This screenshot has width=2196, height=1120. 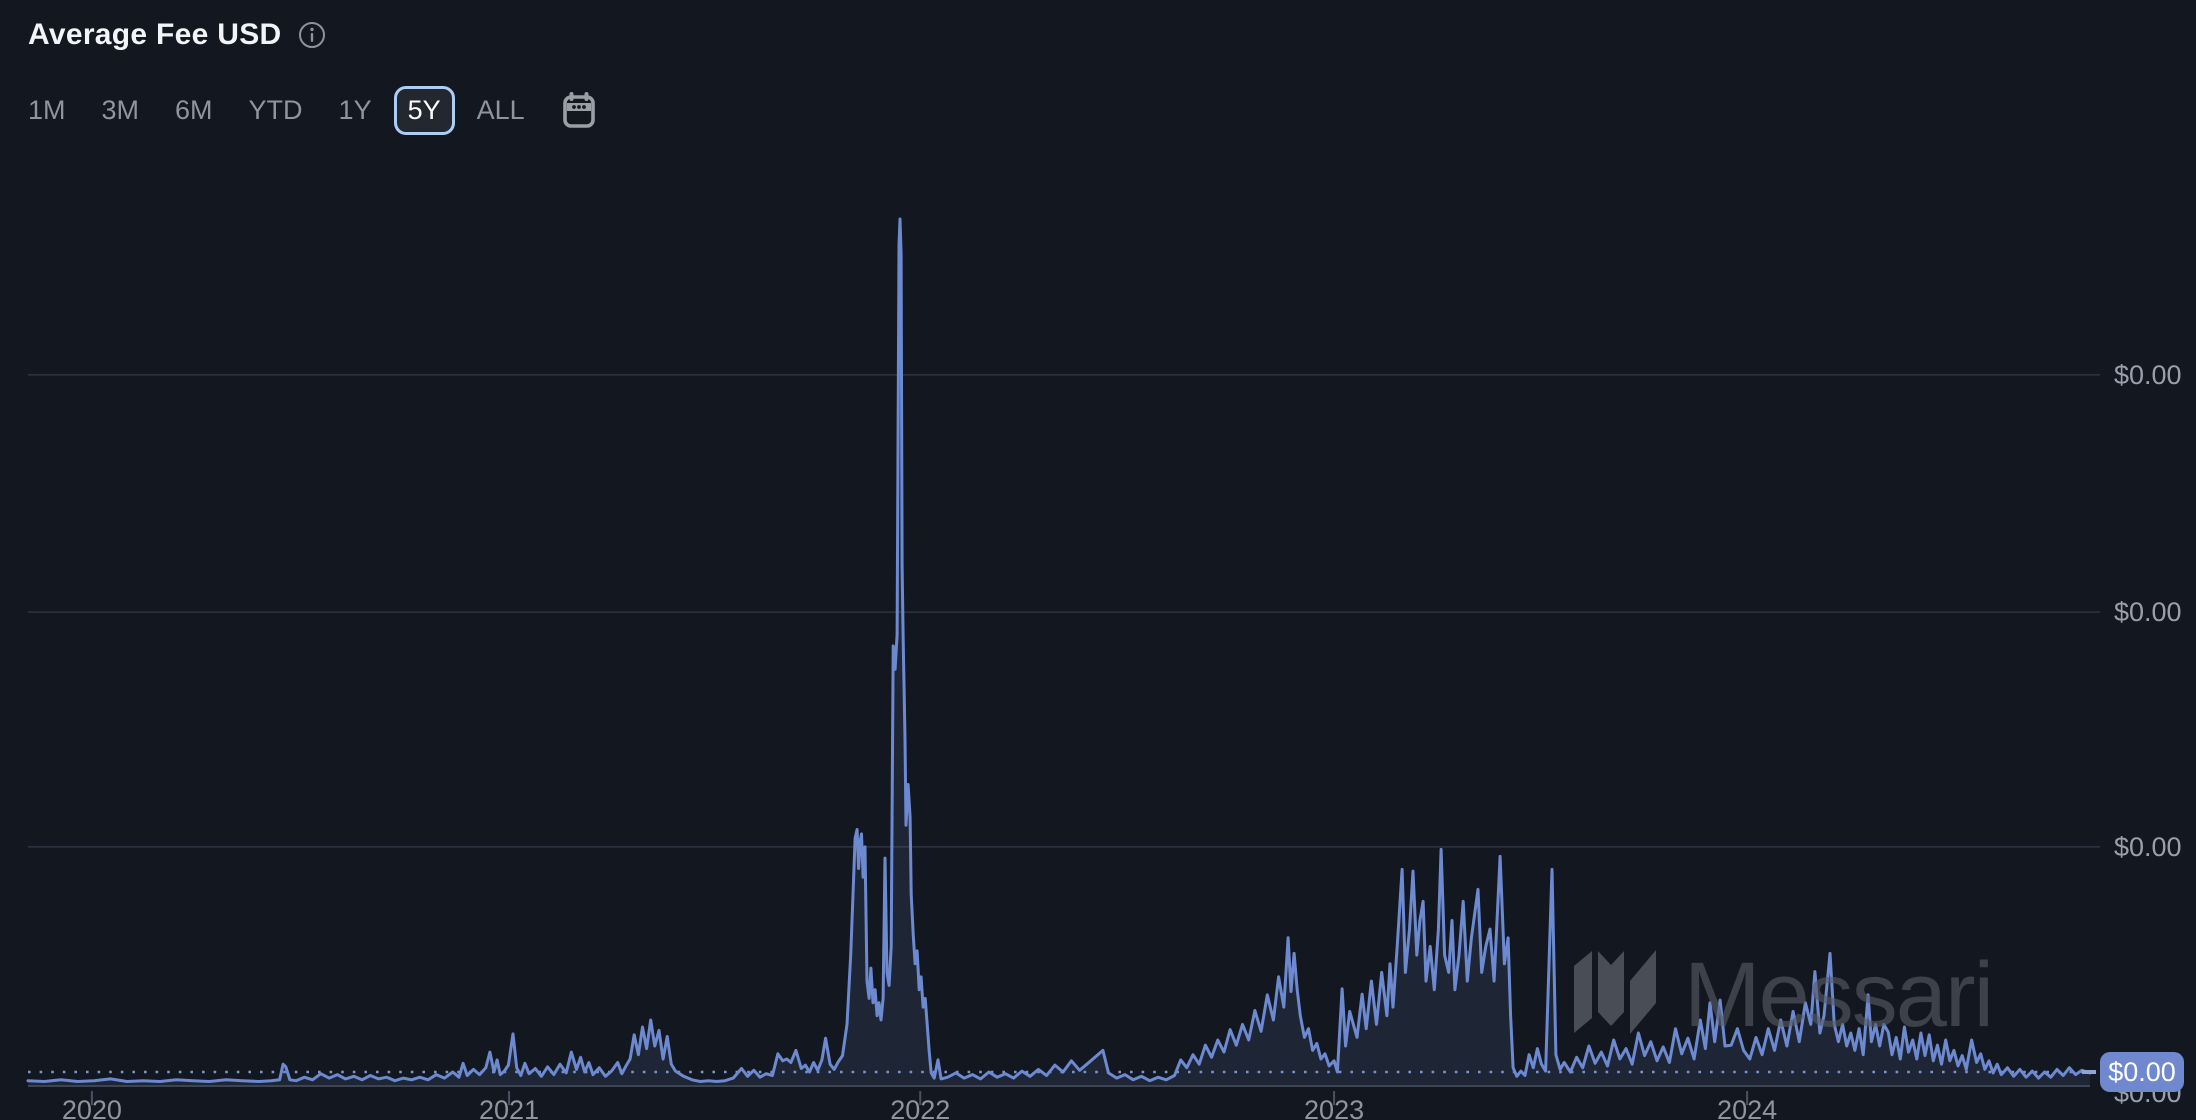 What do you see at coordinates (120, 109) in the screenshot?
I see `range-button-3m: 3M` at bounding box center [120, 109].